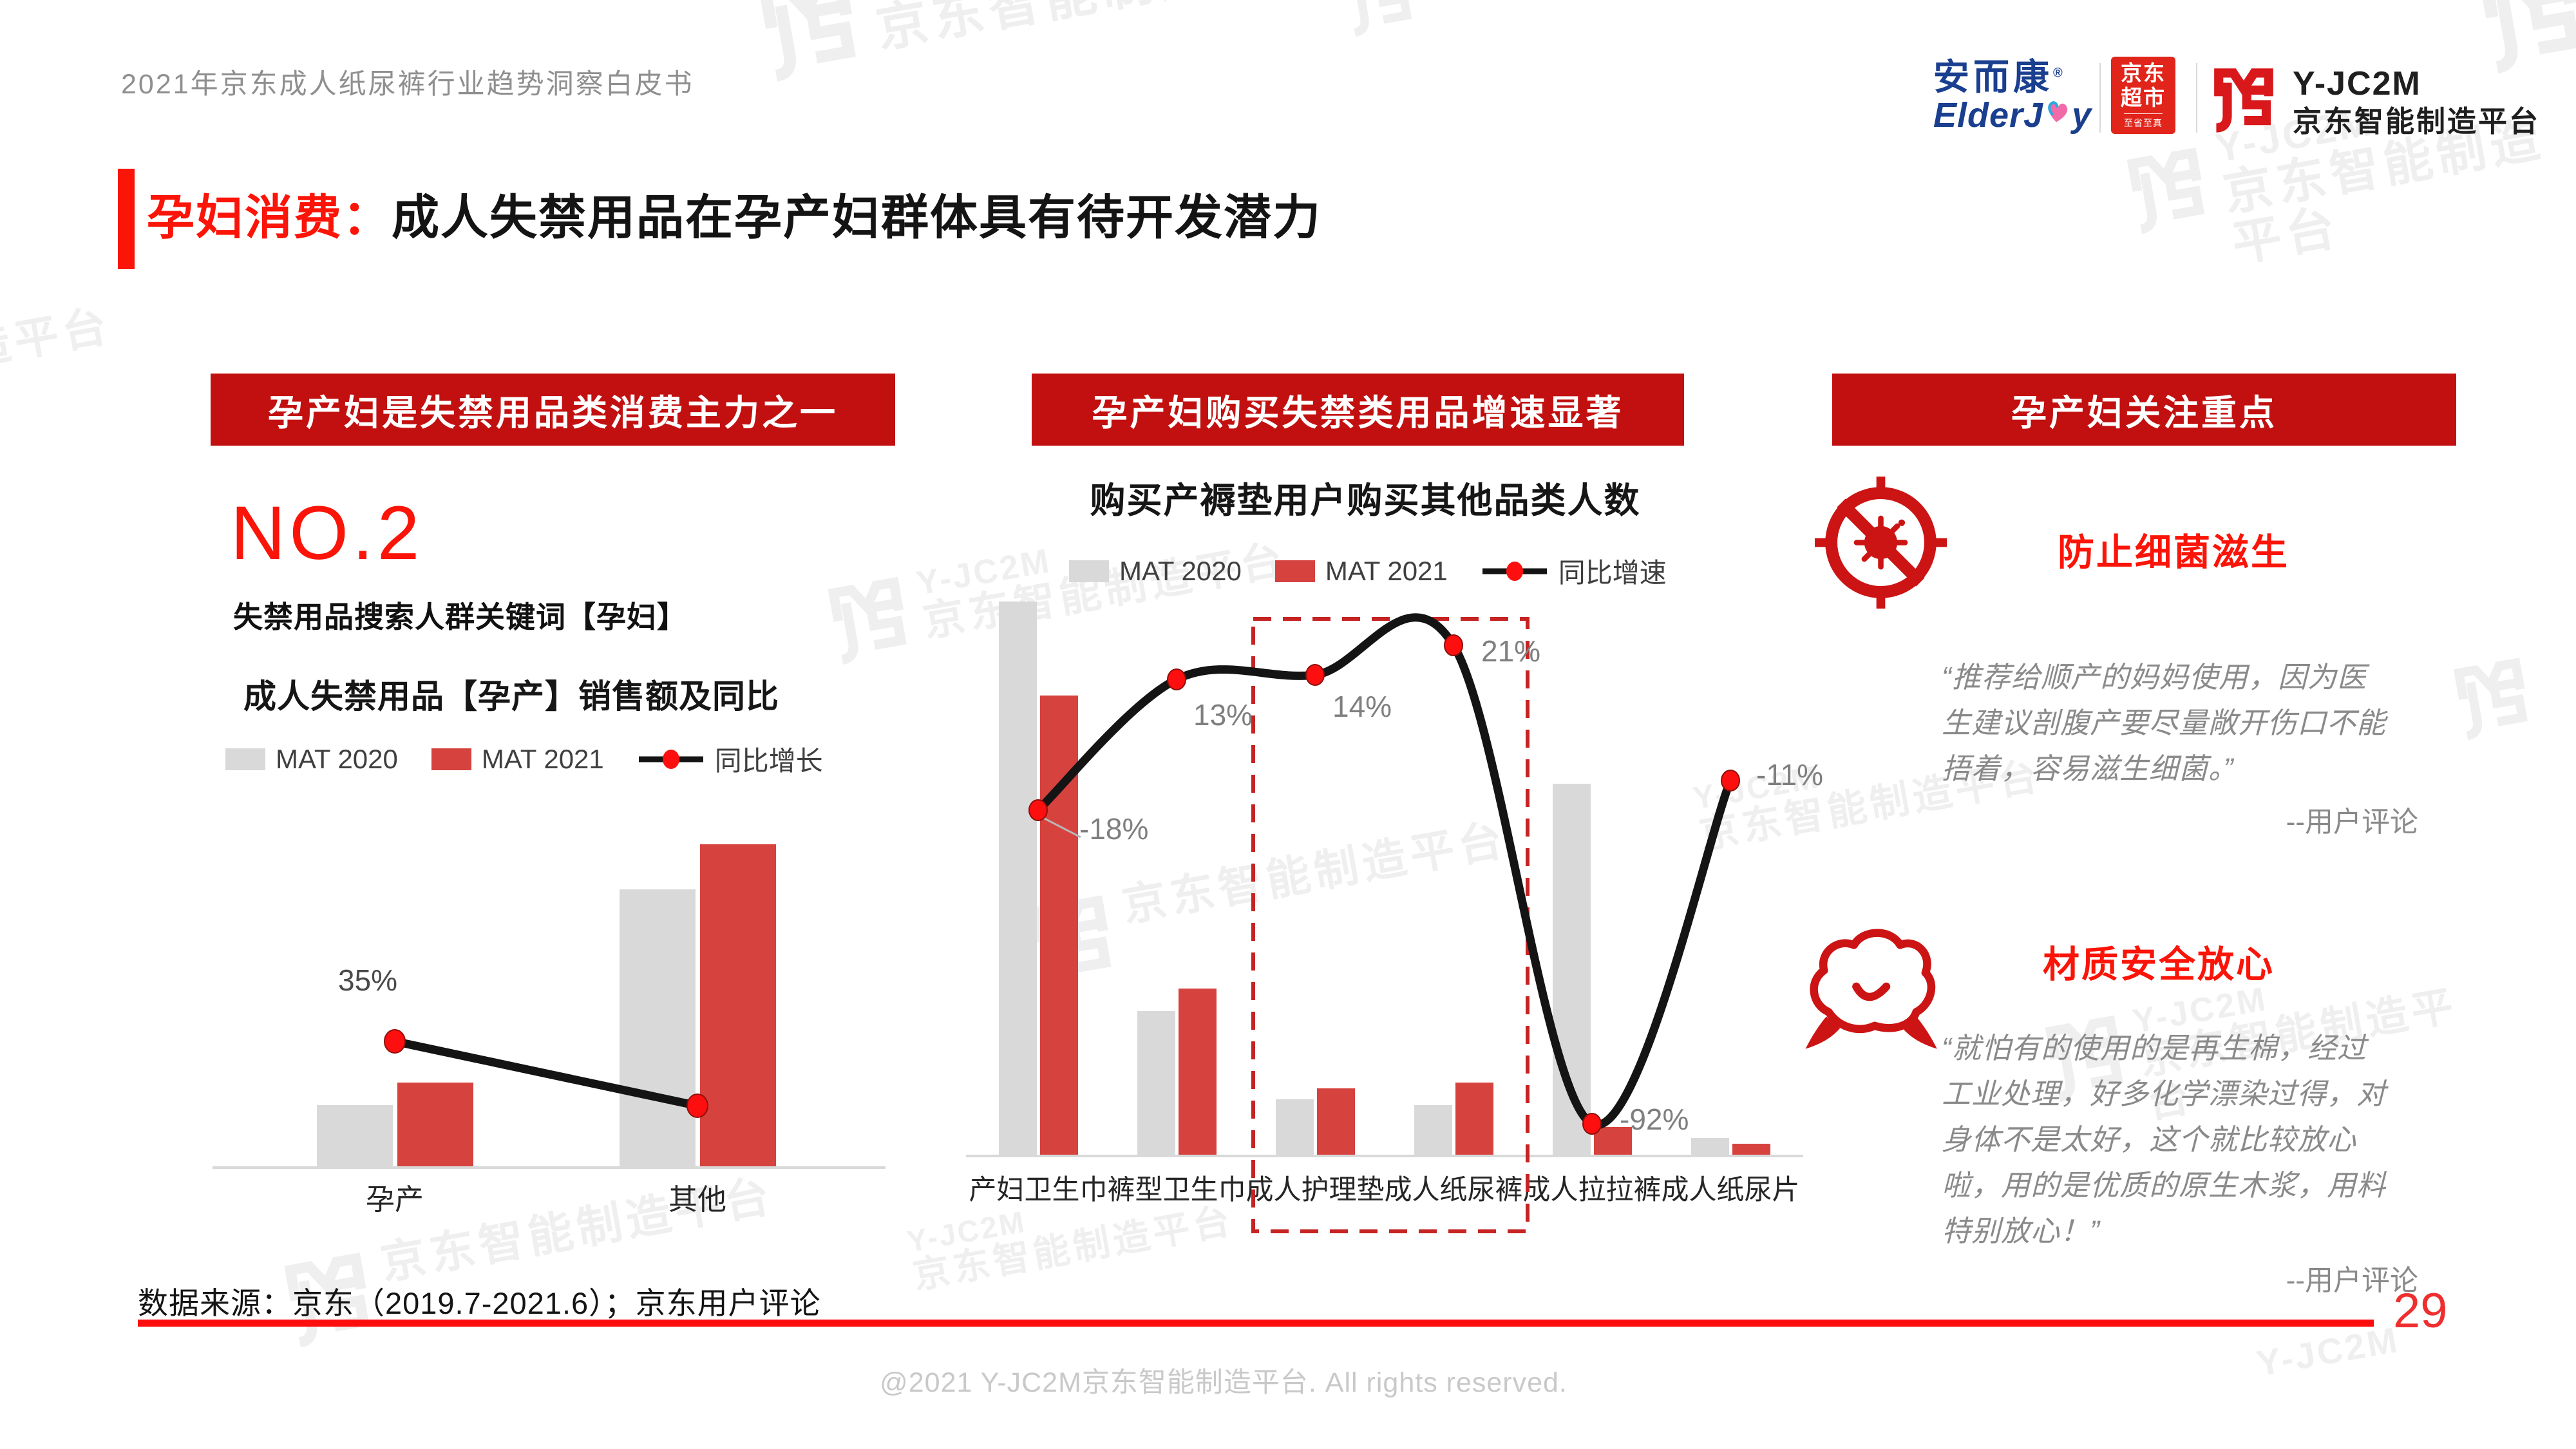  Describe the element at coordinates (1358, 410) in the screenshot. I see `banner-middle-panel: 孕产妇购买失禁类用品增速显著` at that location.